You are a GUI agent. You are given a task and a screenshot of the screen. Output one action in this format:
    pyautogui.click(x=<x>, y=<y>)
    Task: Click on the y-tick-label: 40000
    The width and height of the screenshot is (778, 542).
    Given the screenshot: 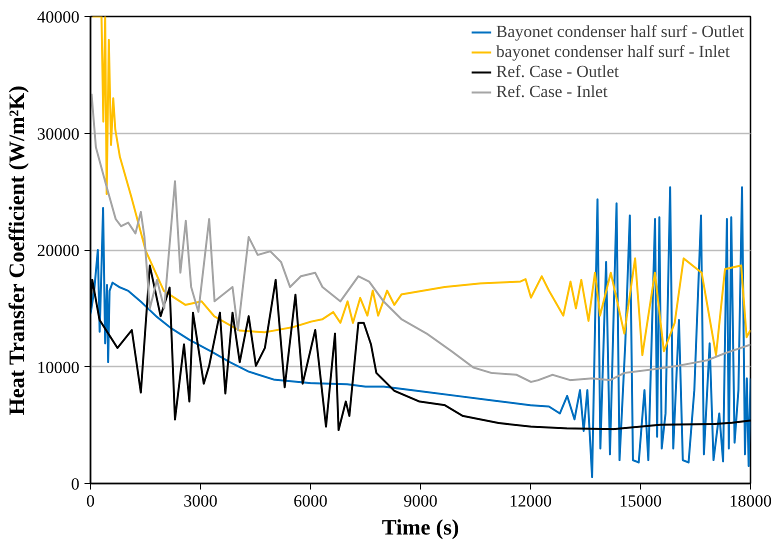 What is the action you would take?
    pyautogui.click(x=58, y=17)
    